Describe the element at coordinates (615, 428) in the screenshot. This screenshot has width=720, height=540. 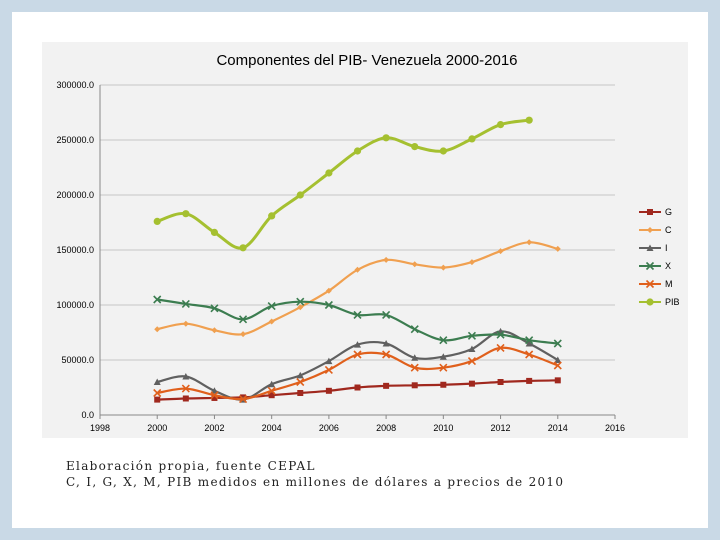
I see `x-tick-label: 2016` at that location.